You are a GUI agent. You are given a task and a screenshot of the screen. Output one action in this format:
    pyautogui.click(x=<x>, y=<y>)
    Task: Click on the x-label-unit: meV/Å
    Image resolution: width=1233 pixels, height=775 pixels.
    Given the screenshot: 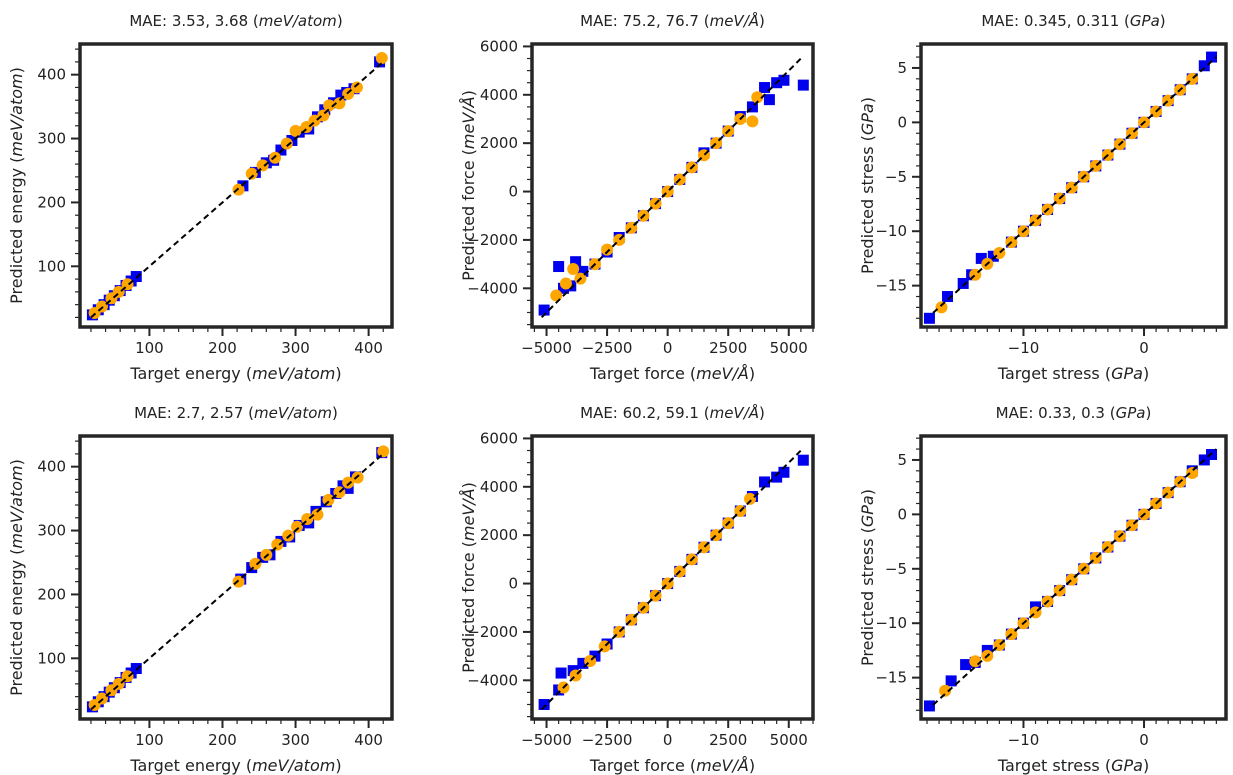 What is the action you would take?
    pyautogui.click(x=722, y=373)
    